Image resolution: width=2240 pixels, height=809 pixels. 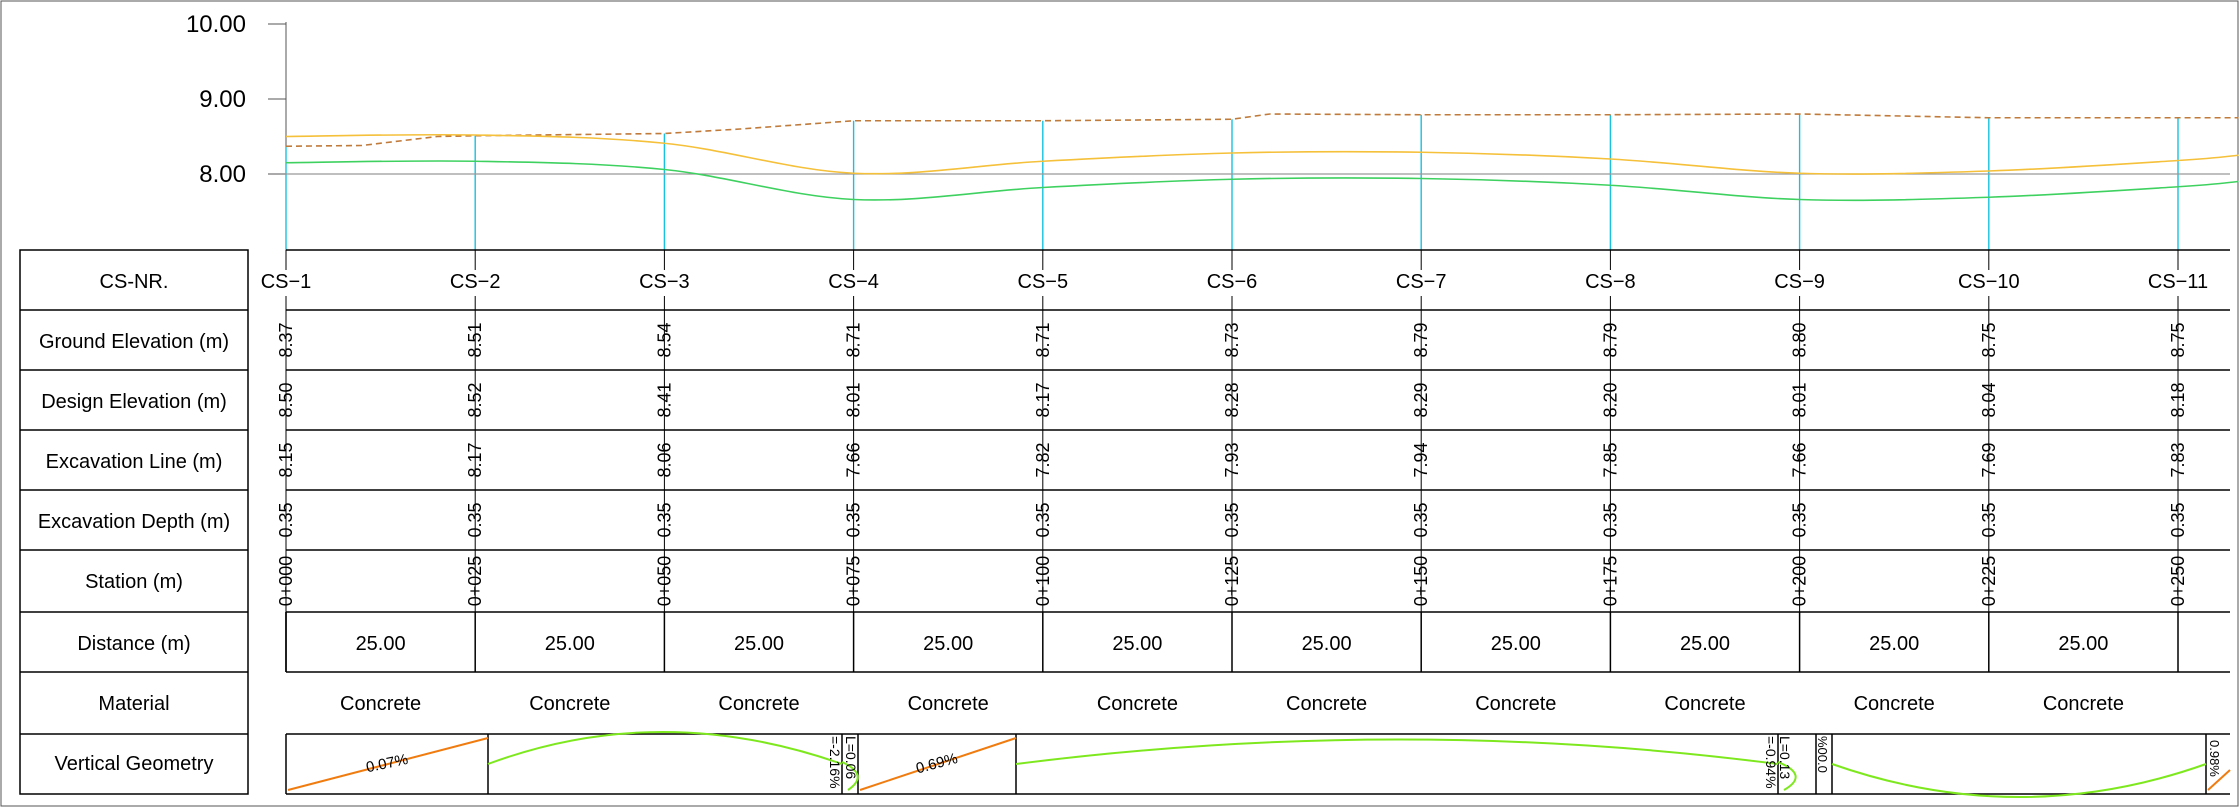 I want to click on cs-label: CS−10, so click(x=1989, y=282).